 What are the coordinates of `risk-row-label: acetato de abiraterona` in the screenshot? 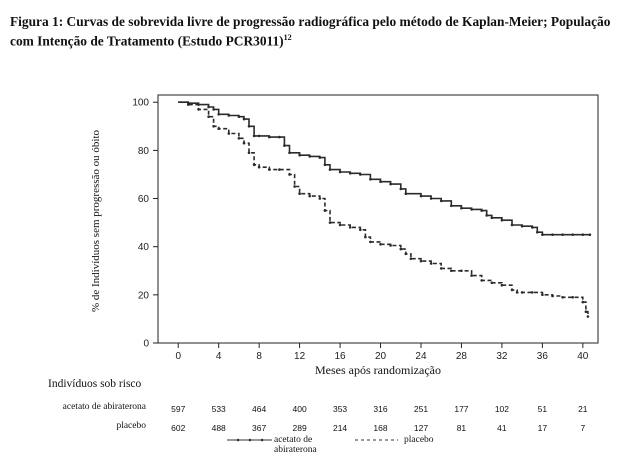 It's located at (104, 407).